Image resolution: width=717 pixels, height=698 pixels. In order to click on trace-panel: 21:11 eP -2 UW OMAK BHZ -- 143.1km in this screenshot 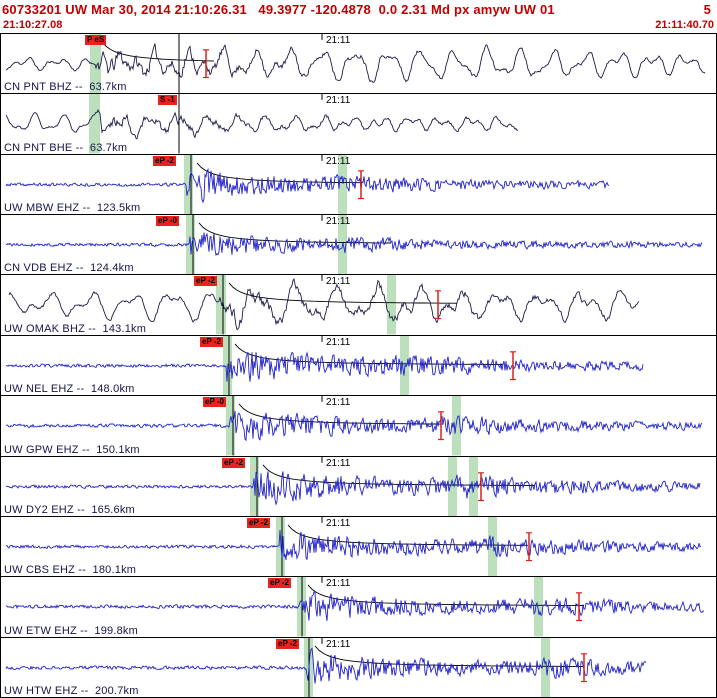, I will do `click(358, 305)`.